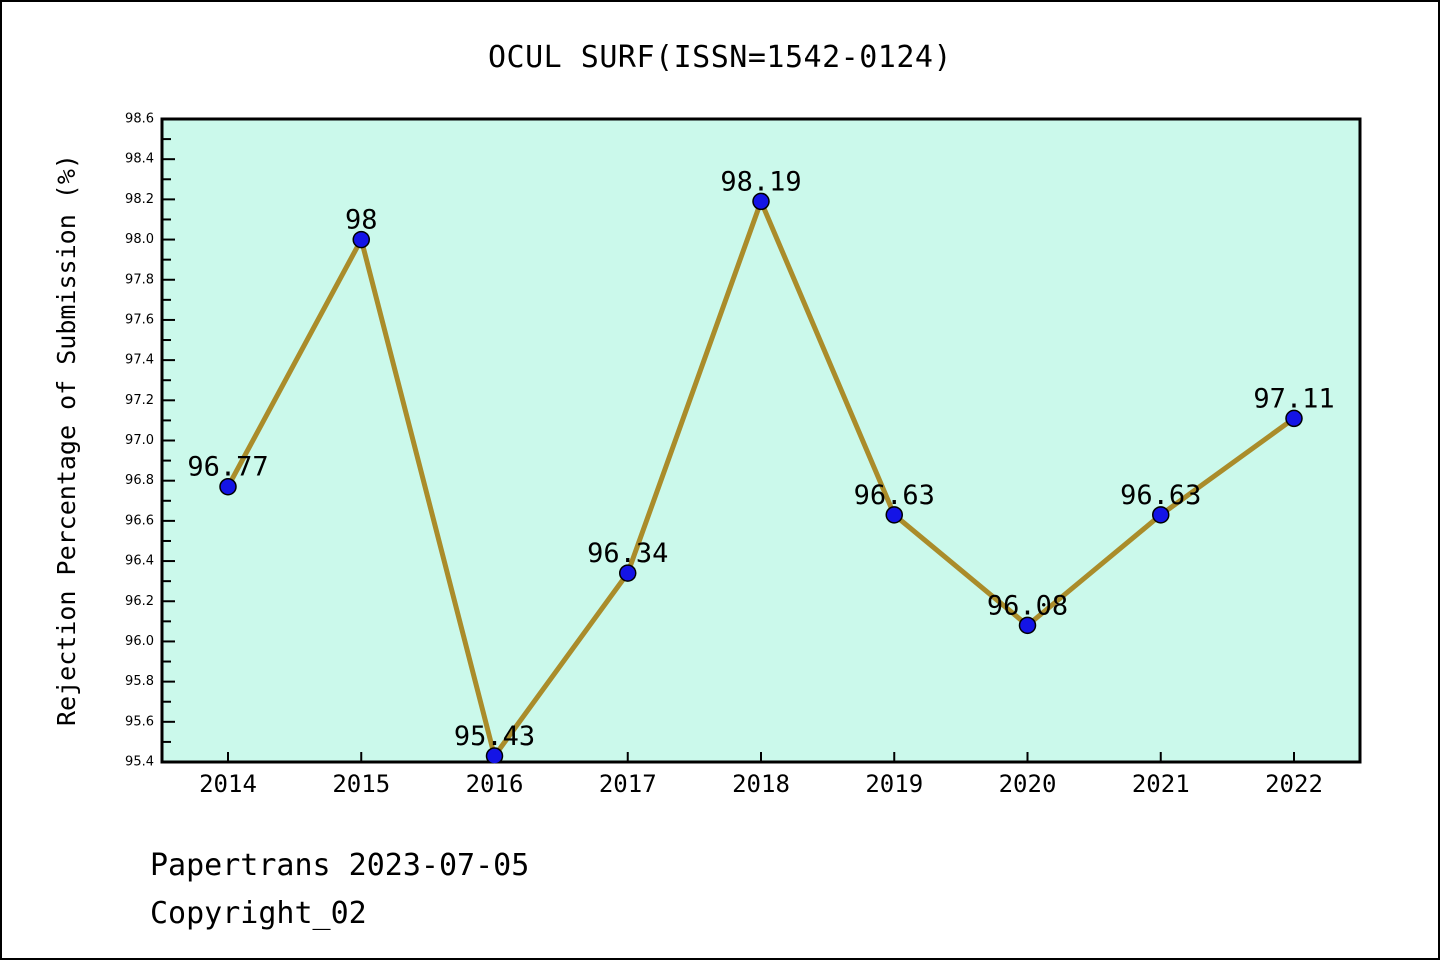 This screenshot has height=960, width=1440. I want to click on y-tick-label: 96.4, so click(139, 561).